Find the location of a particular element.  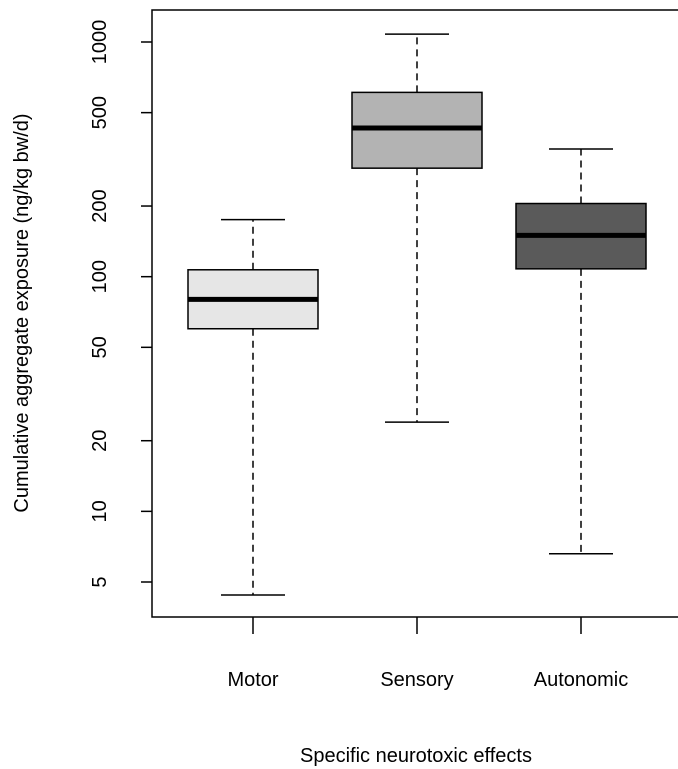

x-tick-label: Autonomic is located at coordinates (581, 680).